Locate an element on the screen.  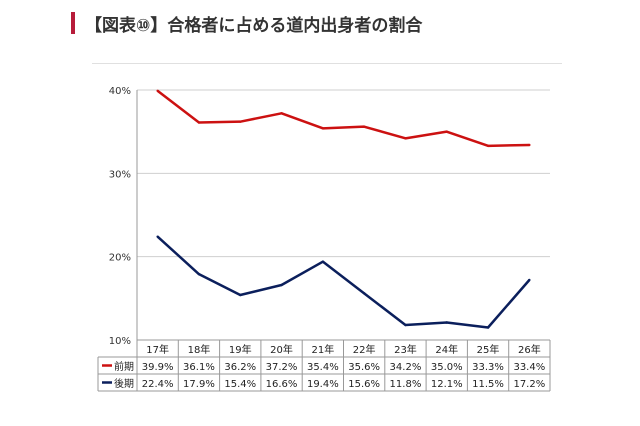
data-label: 33.3% is located at coordinates (488, 367).